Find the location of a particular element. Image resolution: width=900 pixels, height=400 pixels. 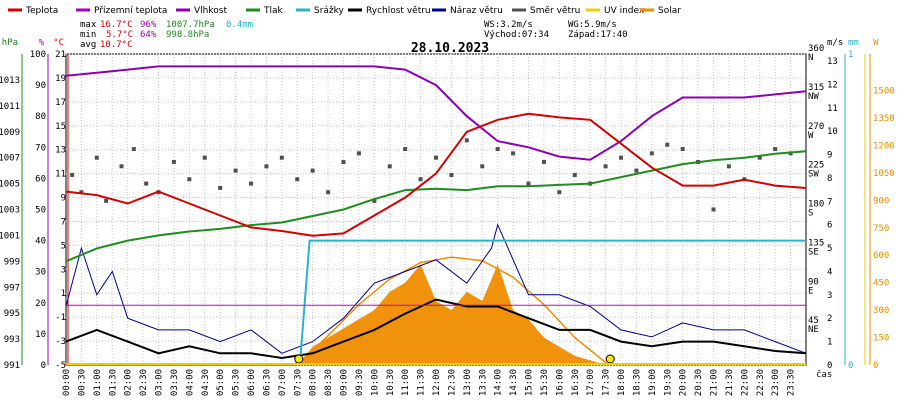

x-tick-label: 19:00 is located at coordinates (653, 382).